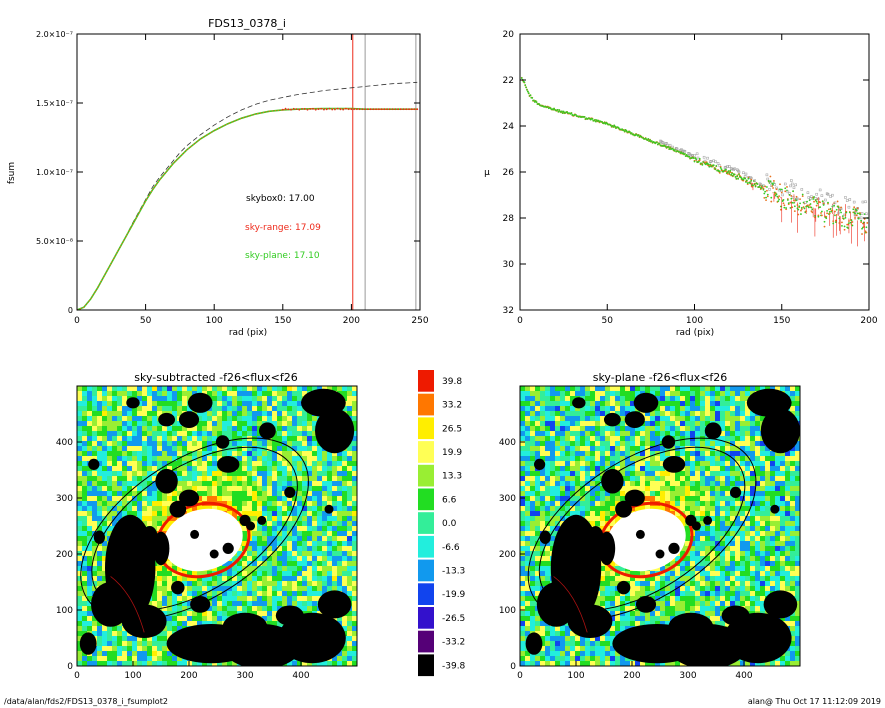 The width and height of the screenshot is (885, 708). Describe the element at coordinates (54, 172) in the screenshot. I see `fsum-ytick-label: 1.0×10⁻⁷` at that location.